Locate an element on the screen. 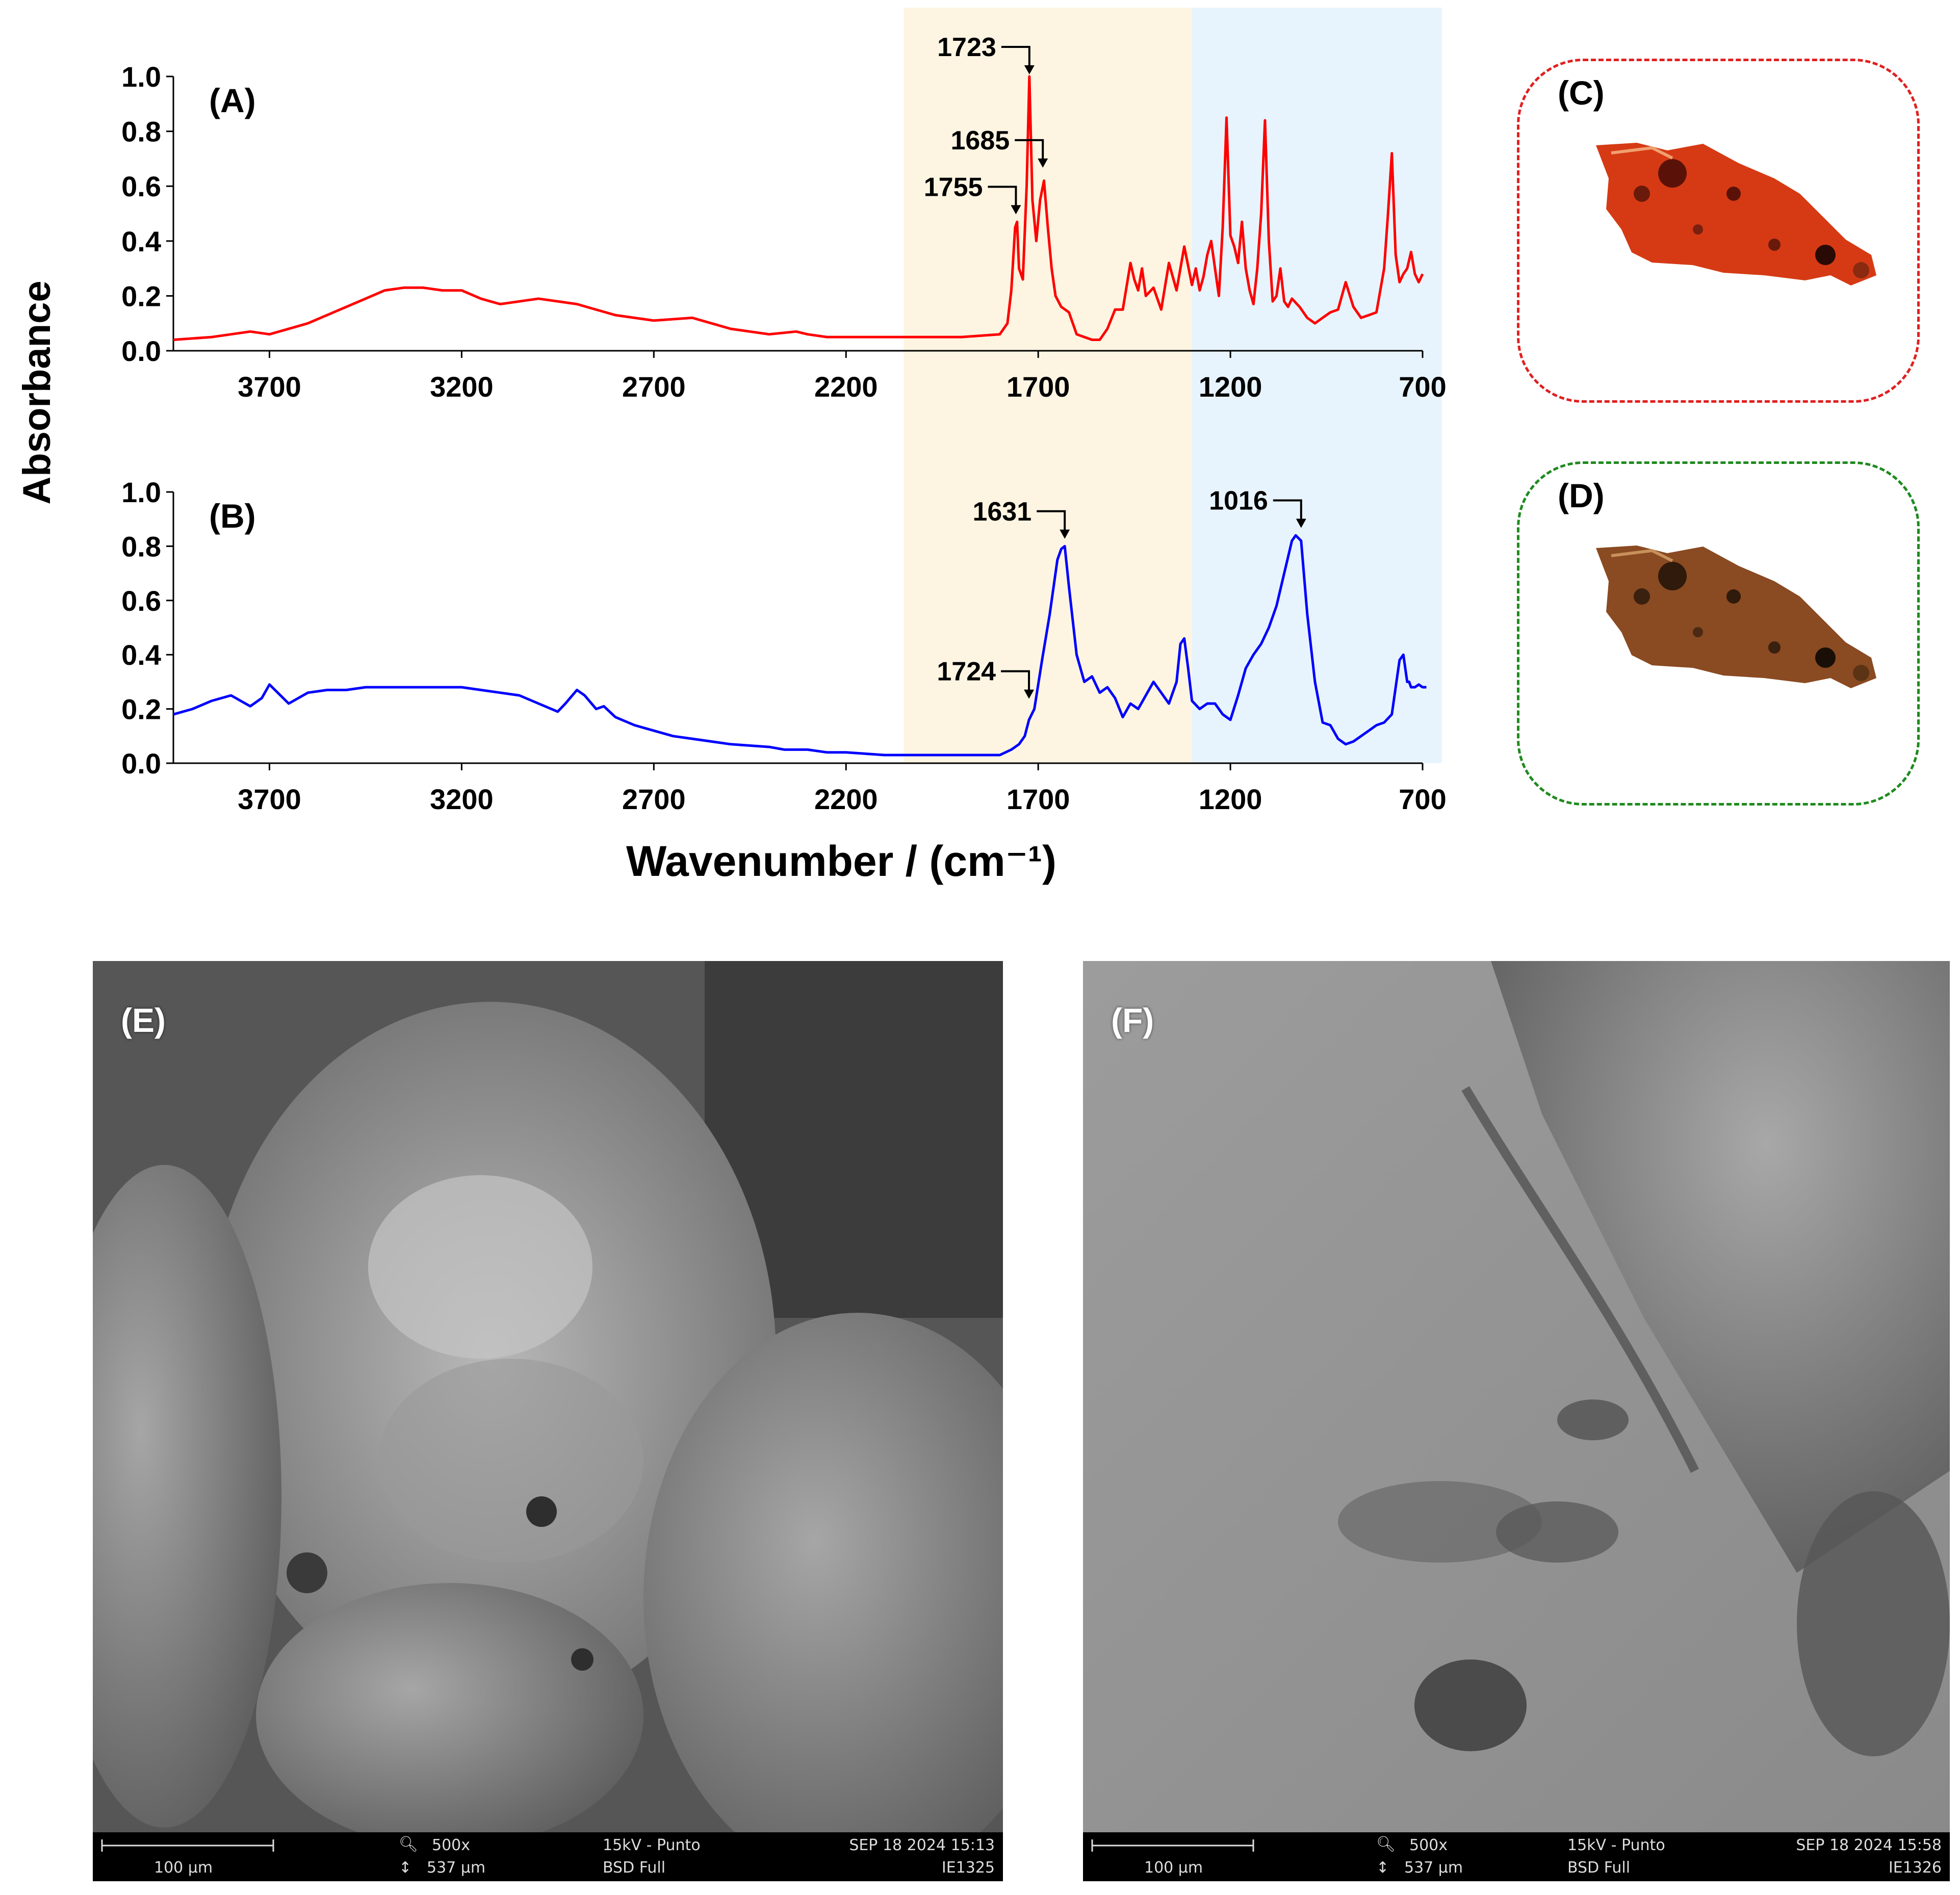  peak-annotation: 1723 is located at coordinates (986, 53).